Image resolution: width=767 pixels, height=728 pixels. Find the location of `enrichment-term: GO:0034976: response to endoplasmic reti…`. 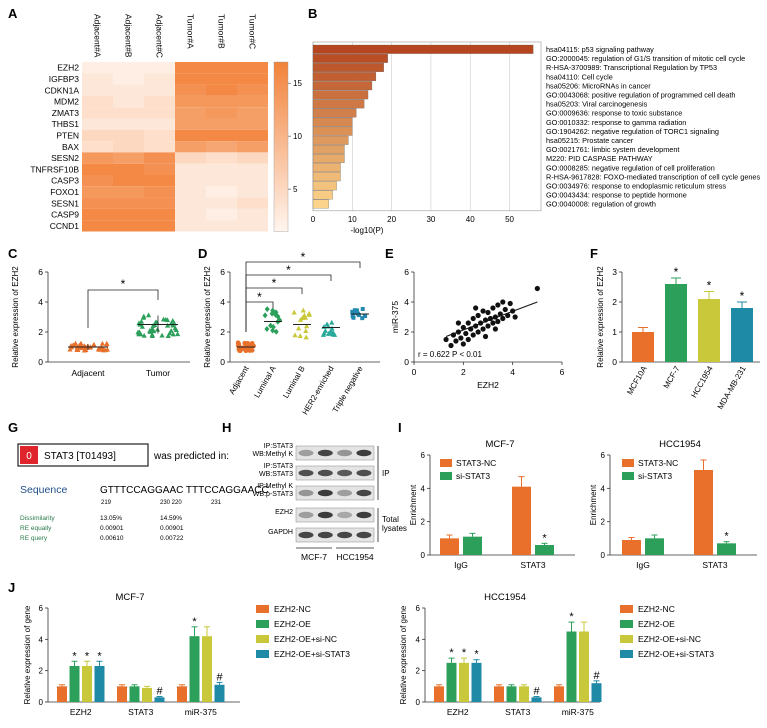

enrichment-term: GO:0034976: response to endoplasmic reti… is located at coordinates (636, 186).